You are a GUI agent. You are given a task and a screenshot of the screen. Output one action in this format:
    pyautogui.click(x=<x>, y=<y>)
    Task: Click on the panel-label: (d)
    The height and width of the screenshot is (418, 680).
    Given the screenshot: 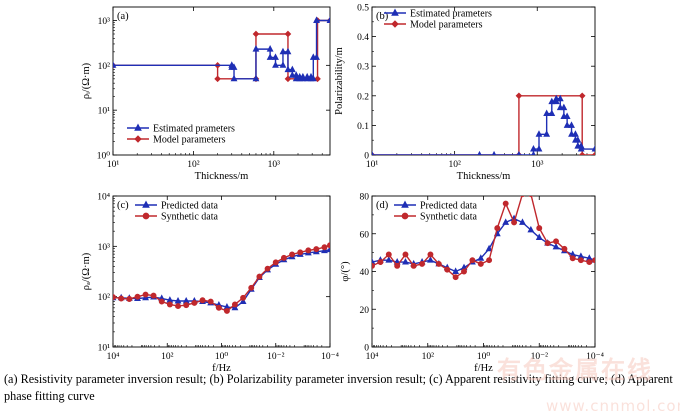 What is the action you would take?
    pyautogui.click(x=382, y=205)
    